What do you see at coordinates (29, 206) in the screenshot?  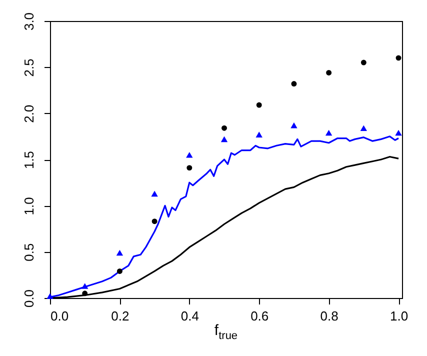 I see `y-tick-label: 1.0` at bounding box center [29, 206].